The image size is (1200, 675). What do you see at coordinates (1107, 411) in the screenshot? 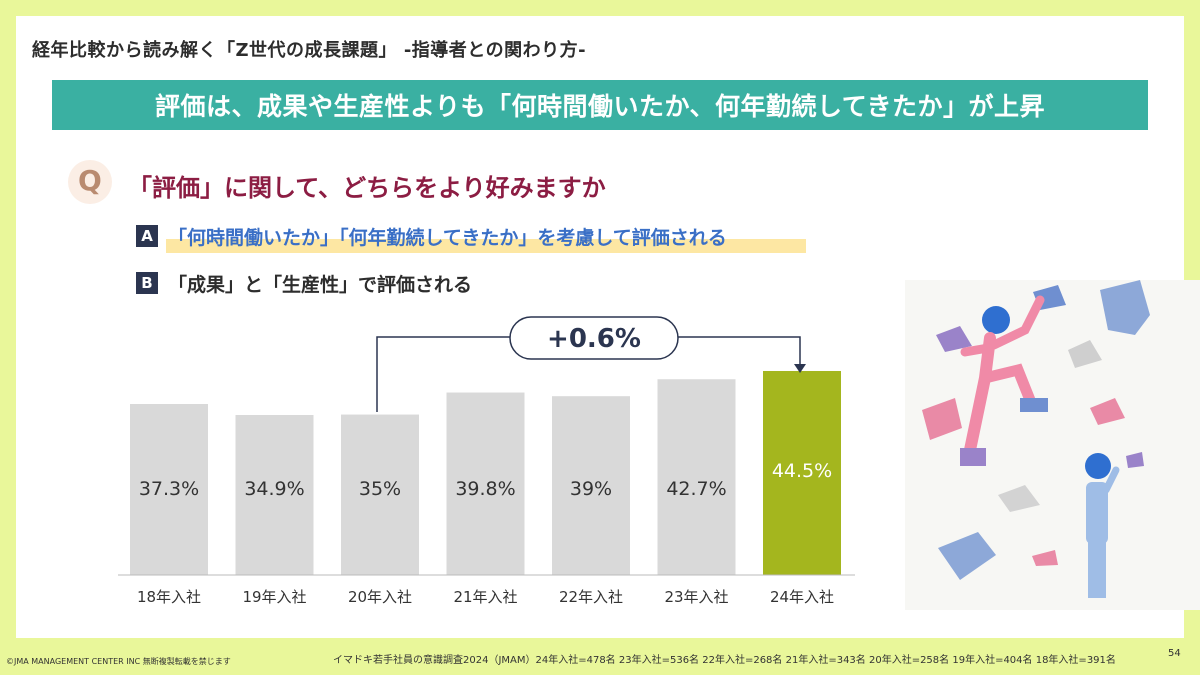
I see `climbing-hold-pink-right` at bounding box center [1107, 411].